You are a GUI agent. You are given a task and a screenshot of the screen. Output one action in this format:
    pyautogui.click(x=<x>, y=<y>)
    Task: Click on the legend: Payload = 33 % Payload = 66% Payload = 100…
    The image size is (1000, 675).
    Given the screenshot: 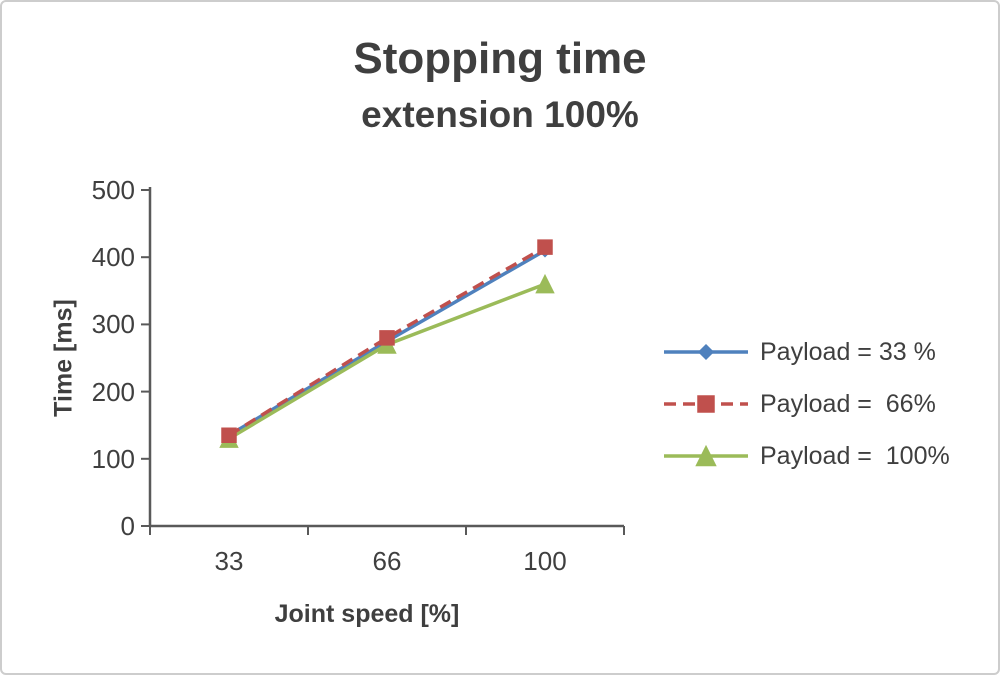 What is the action you would take?
    pyautogui.click(x=806, y=404)
    